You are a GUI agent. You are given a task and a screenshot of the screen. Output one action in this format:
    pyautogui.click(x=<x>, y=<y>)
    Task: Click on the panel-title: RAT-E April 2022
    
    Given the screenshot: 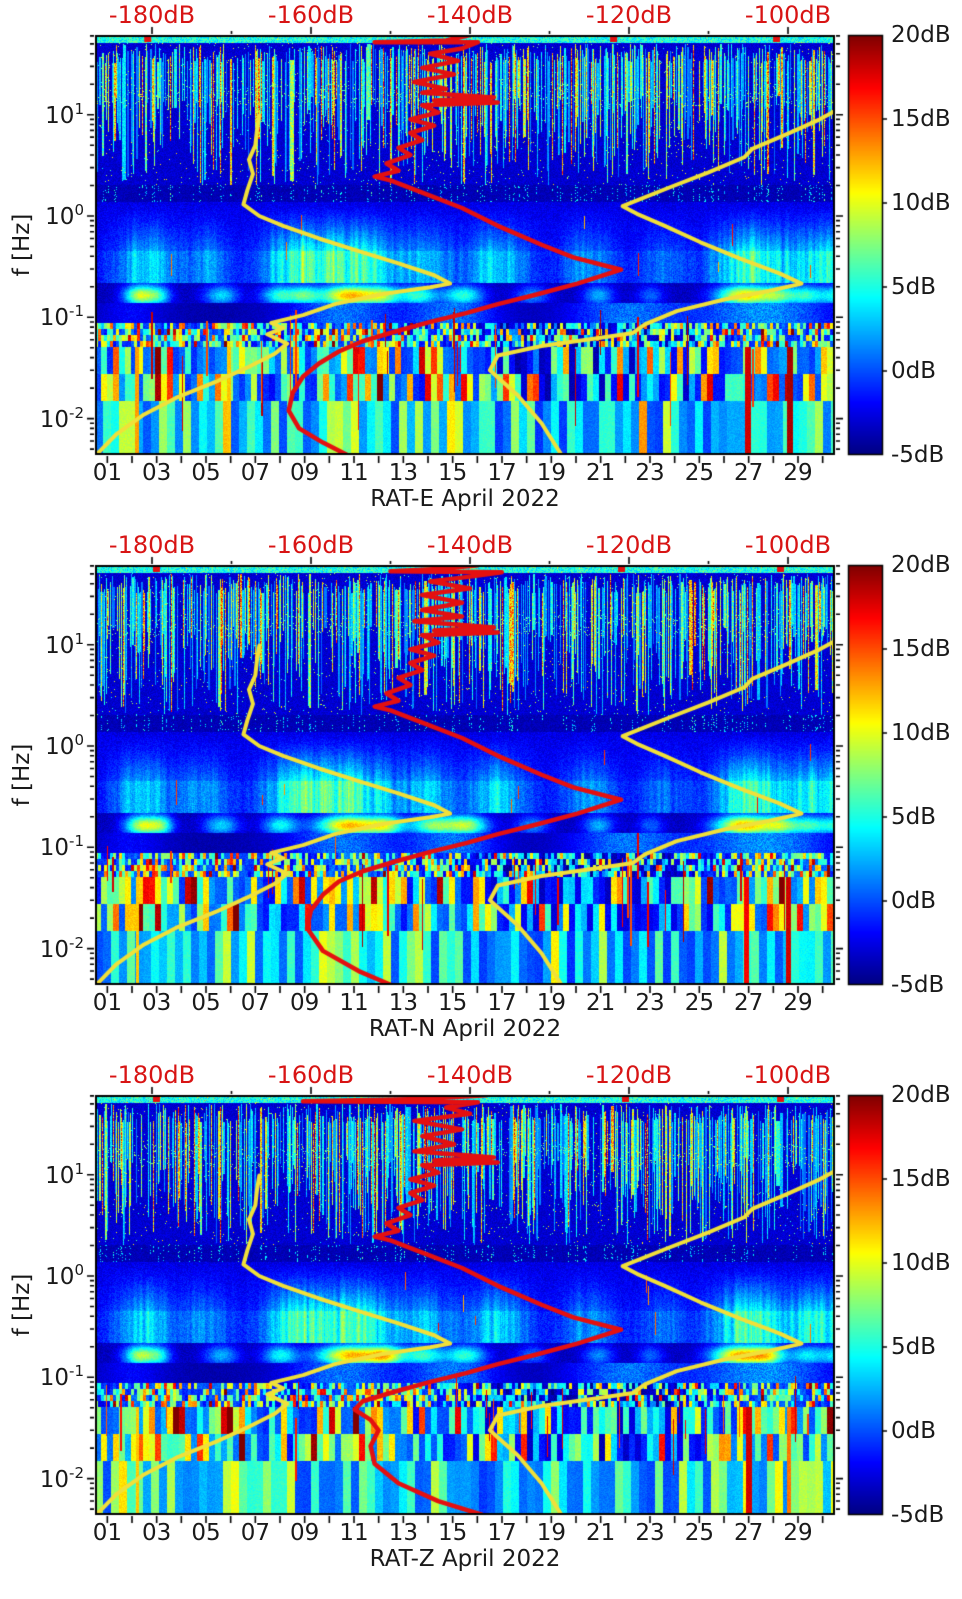 What is the action you would take?
    pyautogui.click(x=465, y=499)
    